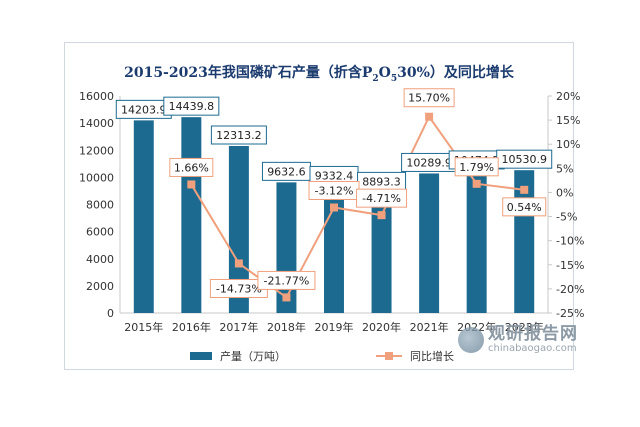  What do you see at coordinates (96, 177) in the screenshot?
I see `y-left-tick-label: 10000` at bounding box center [96, 177].